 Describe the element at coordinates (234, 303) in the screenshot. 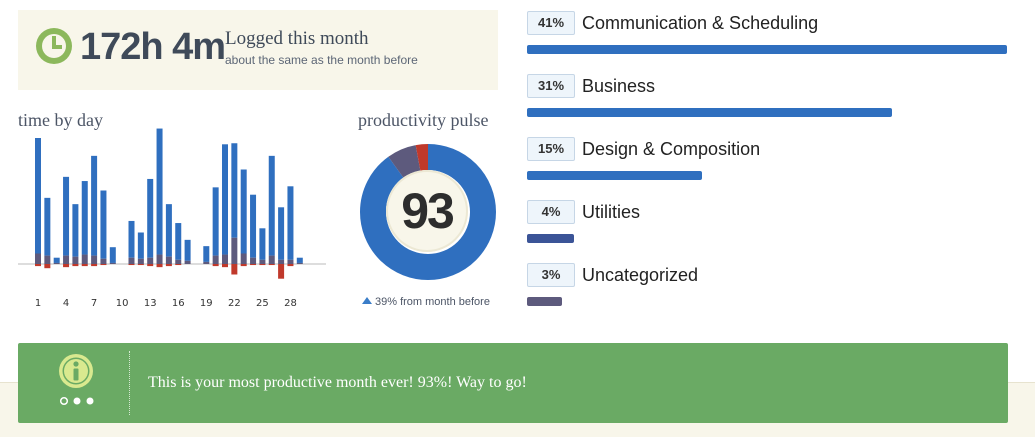

I see `x-tick-label: 22` at that location.